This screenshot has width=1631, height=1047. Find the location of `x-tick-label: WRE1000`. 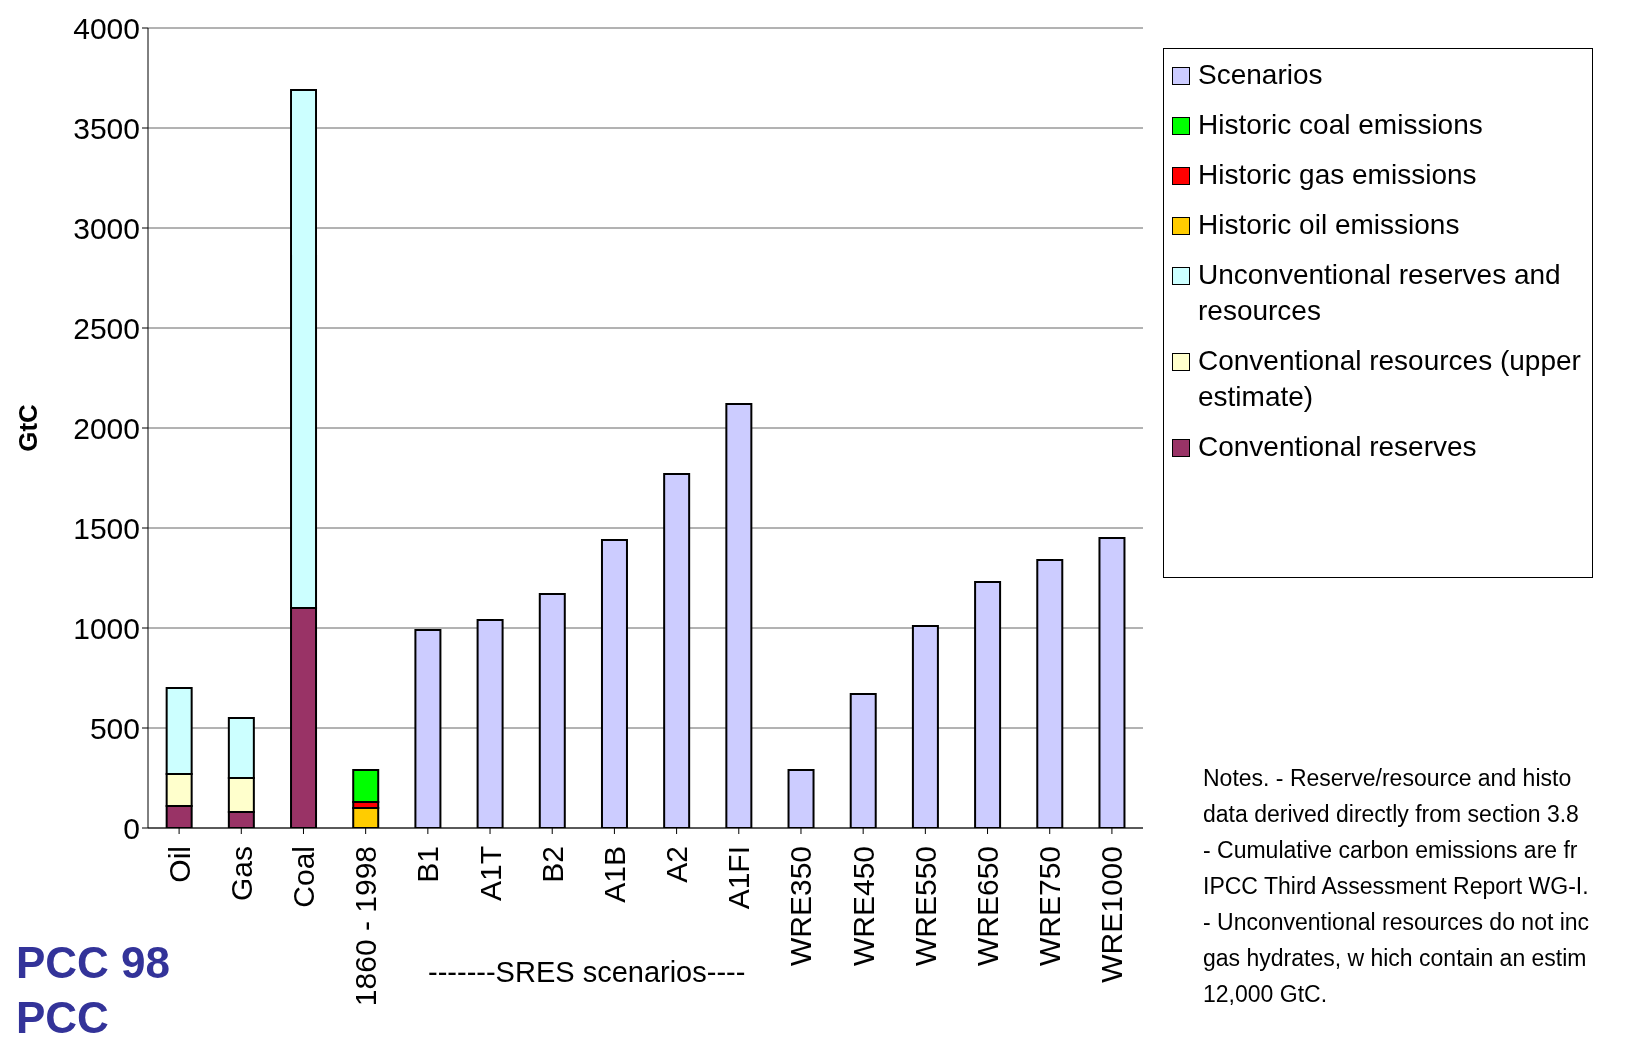

x-tick-label: WRE1000 is located at coordinates (1112, 914).